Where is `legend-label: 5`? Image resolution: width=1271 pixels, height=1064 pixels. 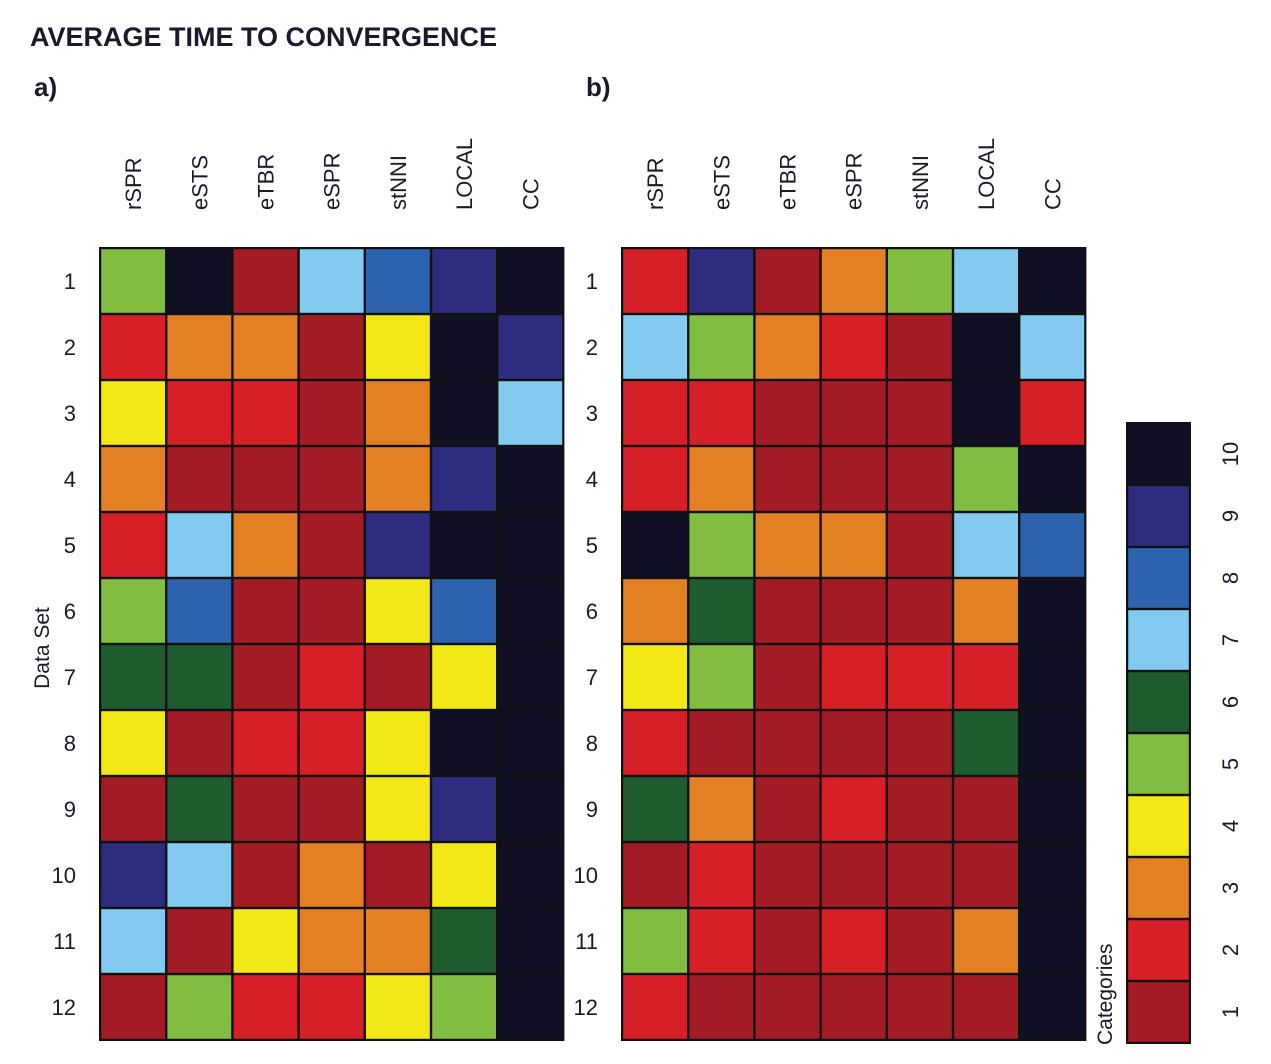
legend-label: 5 is located at coordinates (1230, 764).